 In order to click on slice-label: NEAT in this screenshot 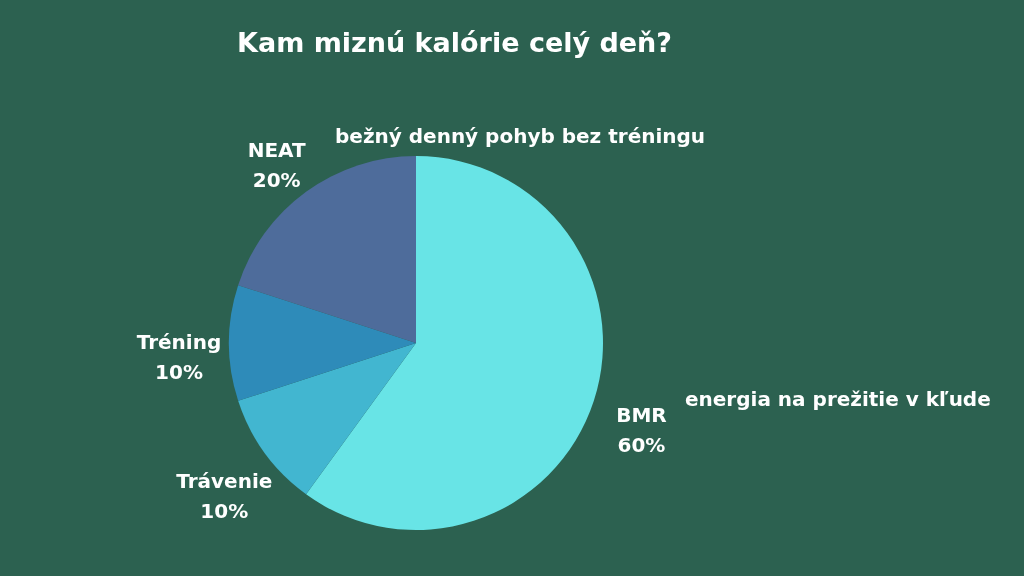, I will do `click(277, 150)`.